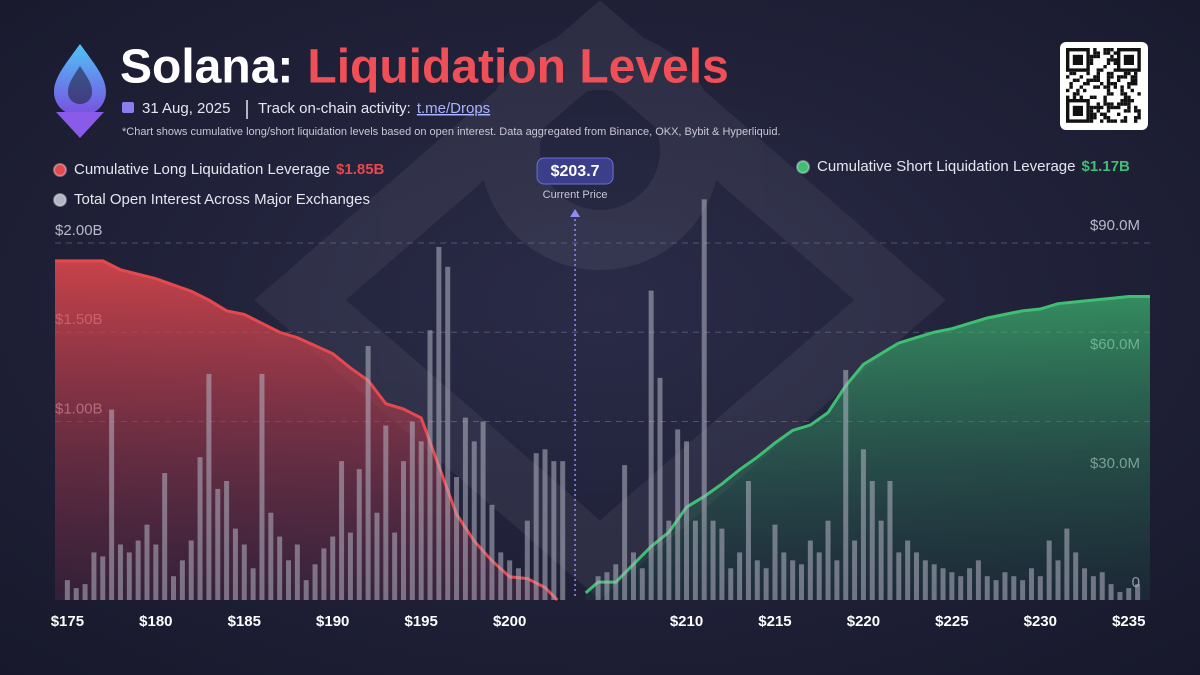  What do you see at coordinates (360, 169) in the screenshot?
I see `legend-total: $1.85B` at bounding box center [360, 169].